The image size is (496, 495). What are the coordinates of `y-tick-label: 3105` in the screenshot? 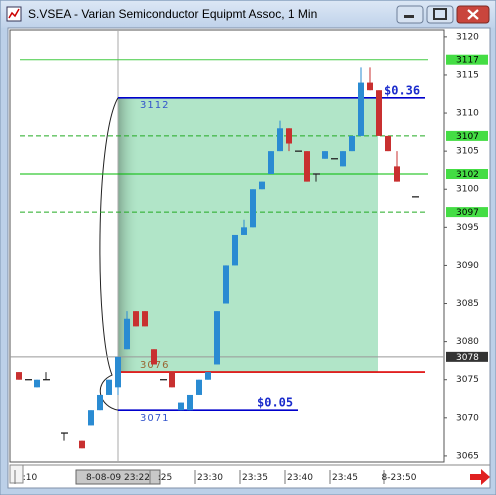 It's located at (467, 152).